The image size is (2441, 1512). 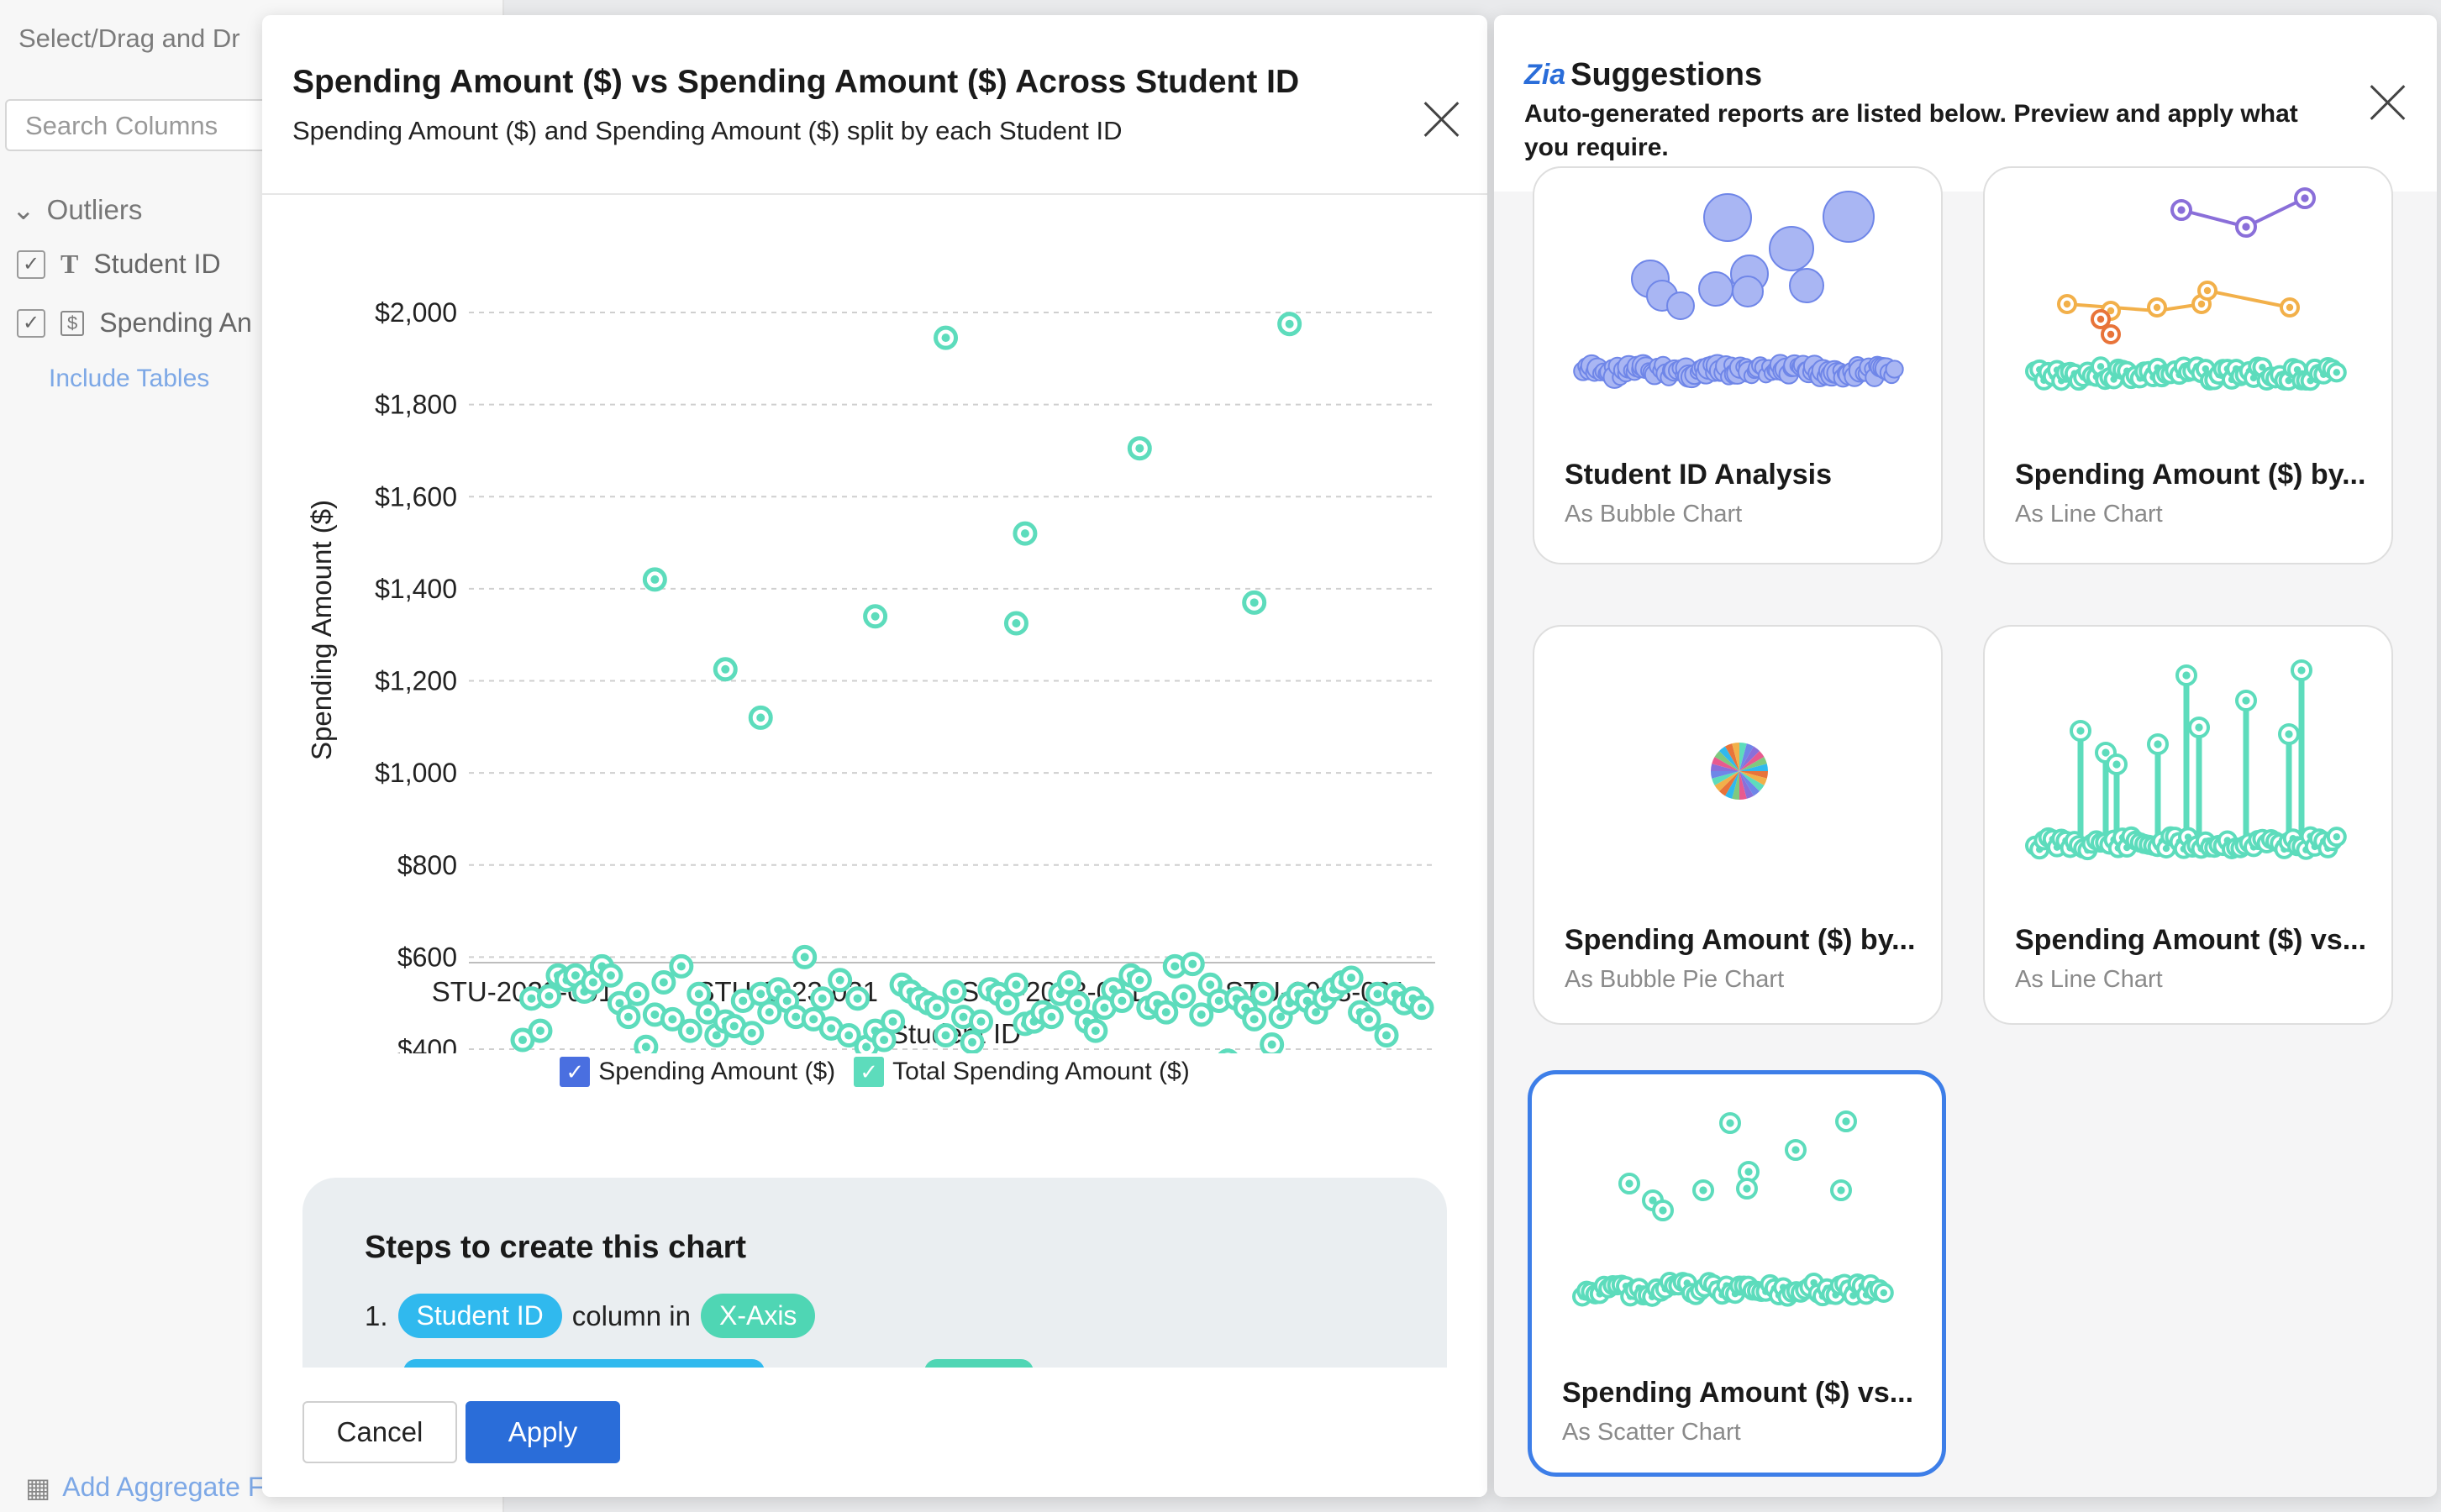 What do you see at coordinates (77, 209) in the screenshot?
I see `outliers-group: ⌄ Outliers` at bounding box center [77, 209].